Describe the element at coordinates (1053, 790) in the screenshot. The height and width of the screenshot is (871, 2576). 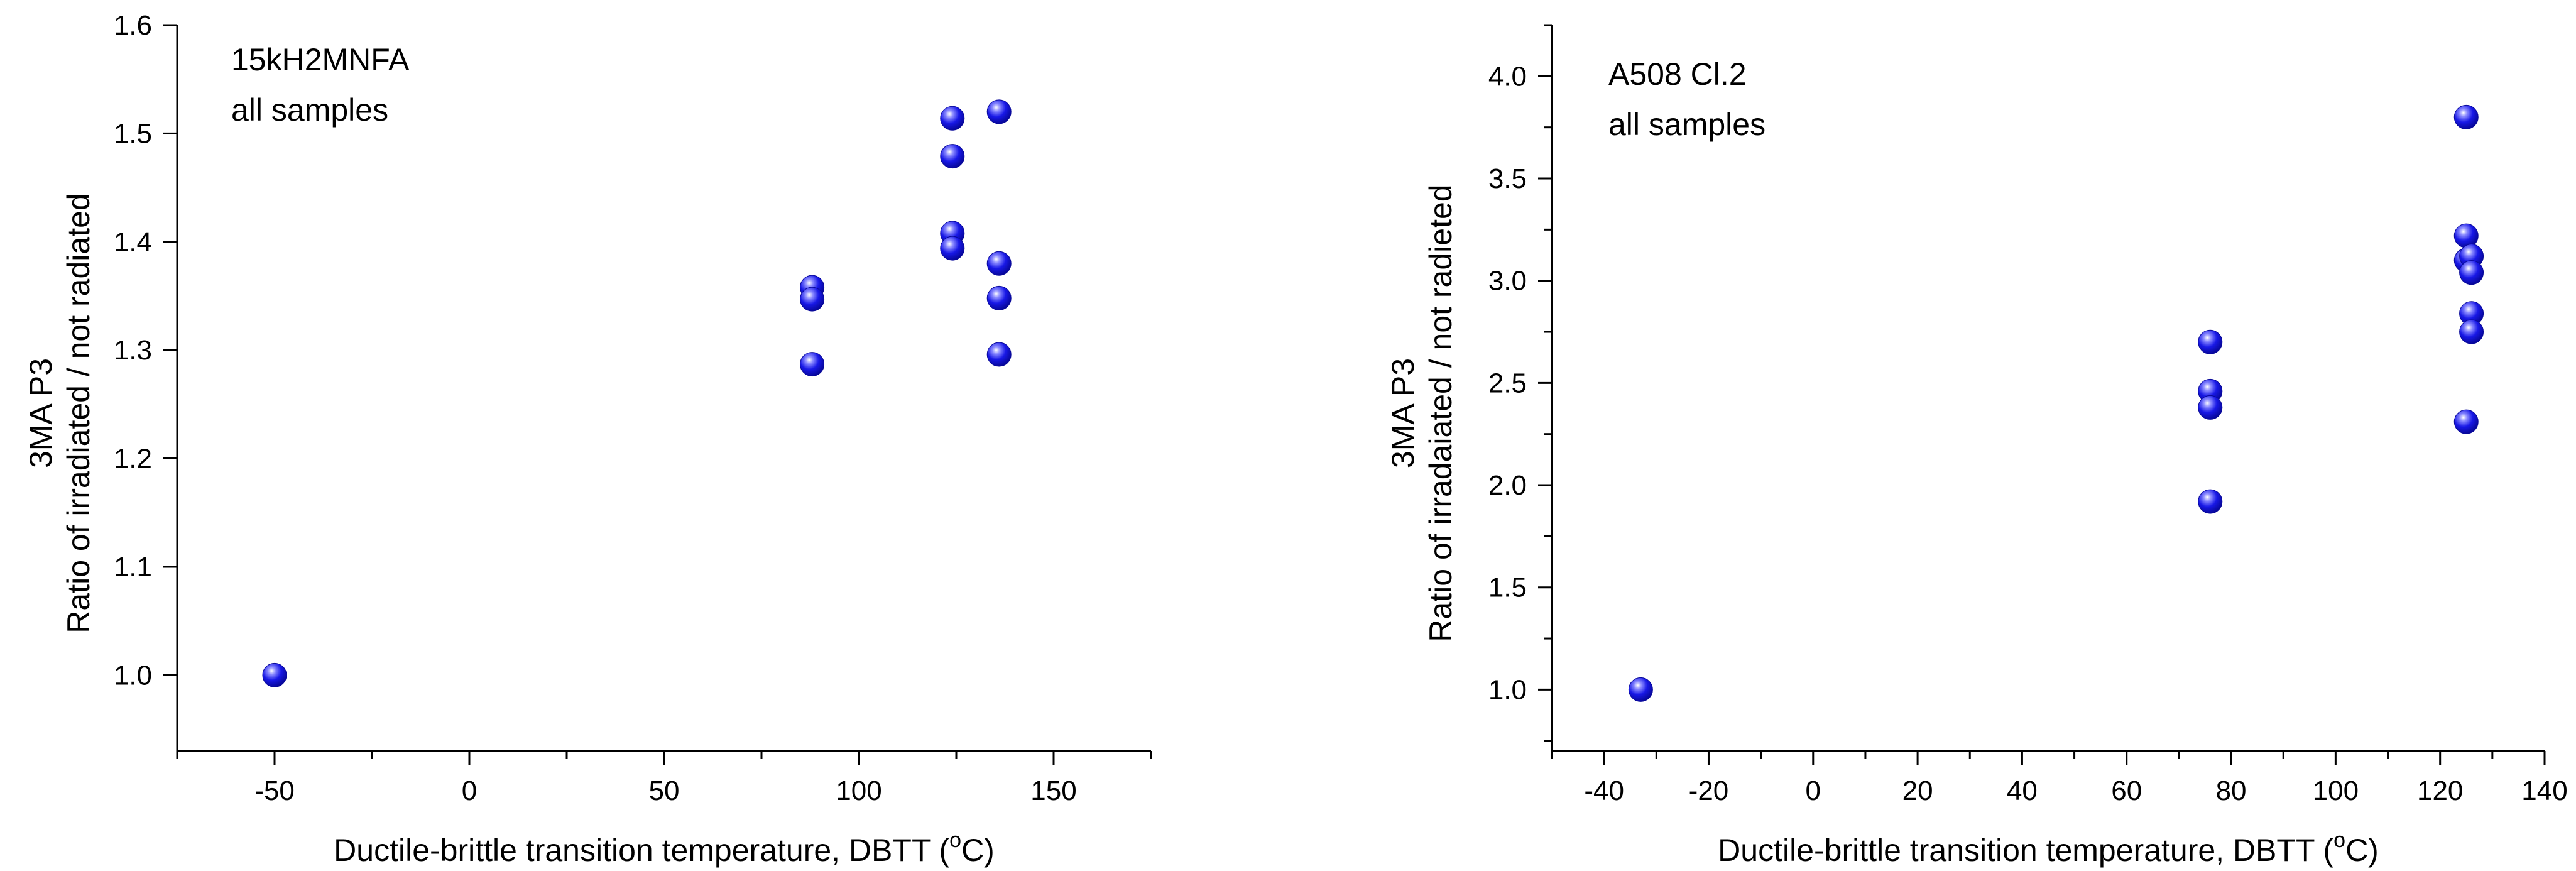
I see `x-tick-label: 150` at that location.